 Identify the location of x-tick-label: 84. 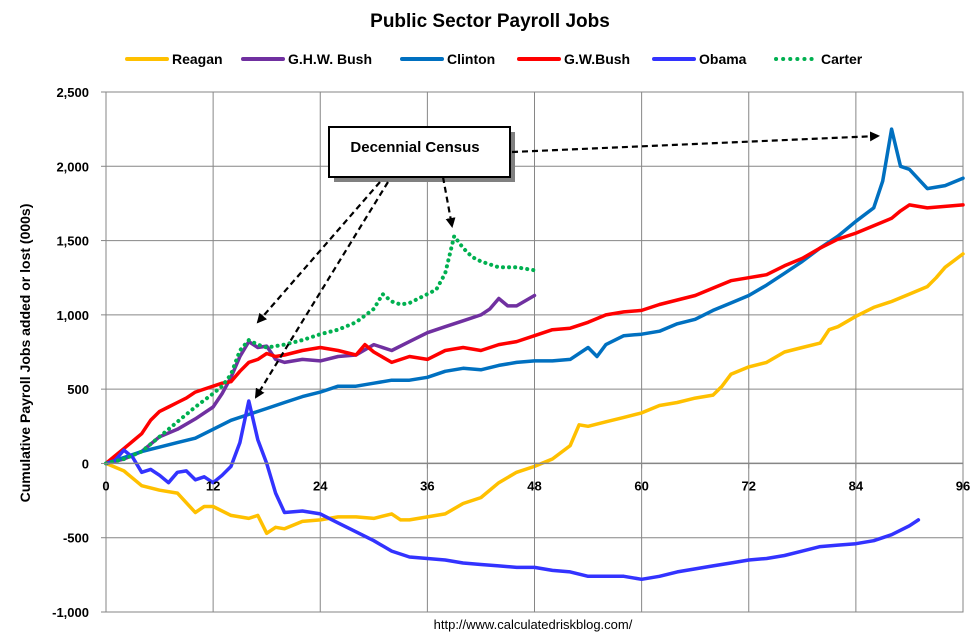
(856, 485).